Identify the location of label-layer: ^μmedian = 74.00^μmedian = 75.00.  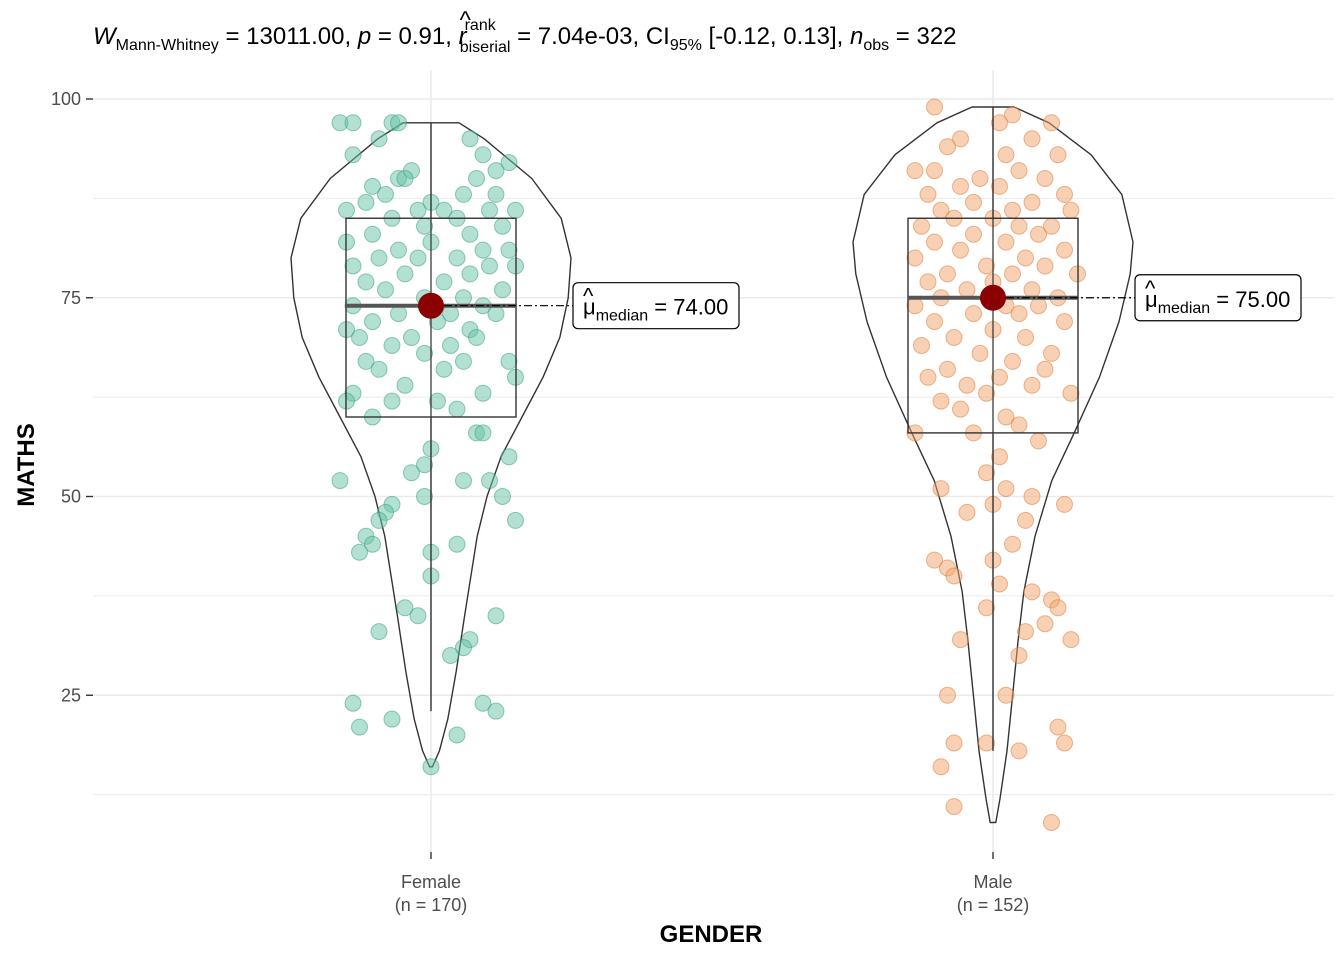
(873, 302).